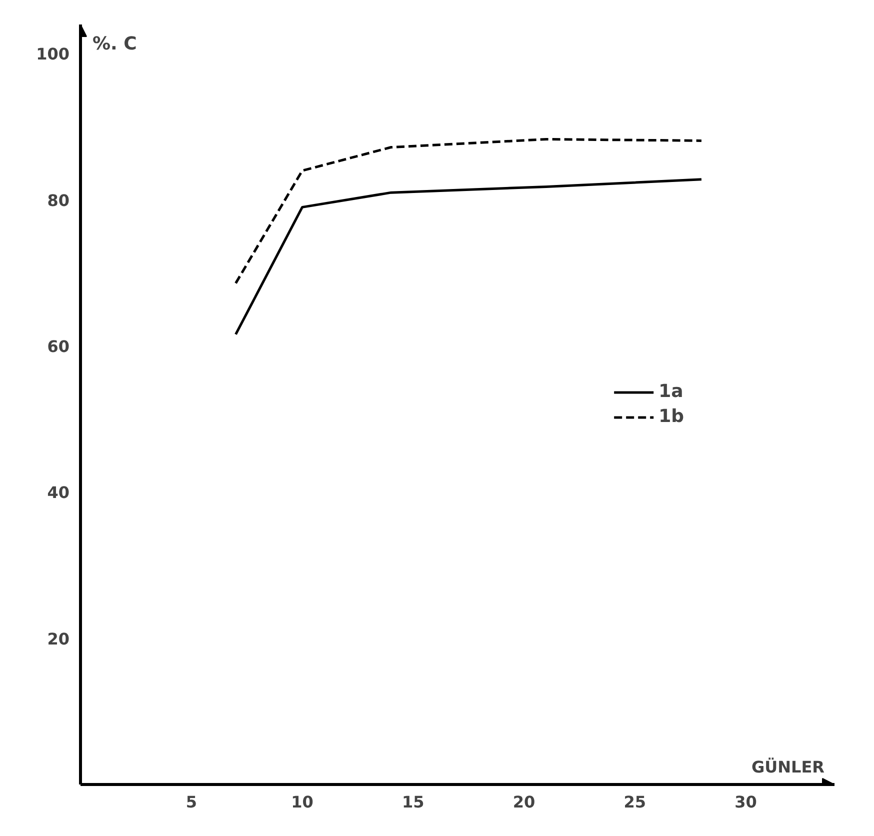 The width and height of the screenshot is (874, 836). I want to click on x-axis-title: GÜNLER, so click(788, 767).